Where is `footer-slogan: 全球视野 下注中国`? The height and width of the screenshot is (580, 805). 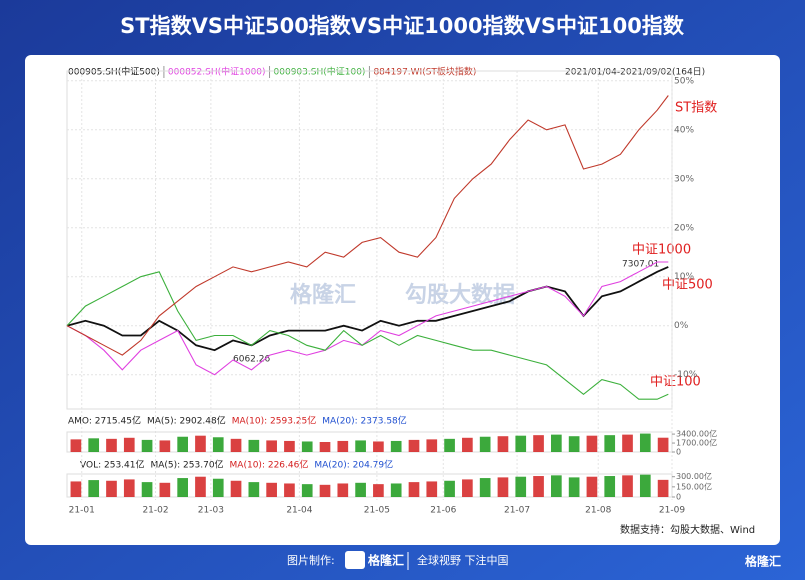 footer-slogan: 全球视野 下注中国 is located at coordinates (463, 560).